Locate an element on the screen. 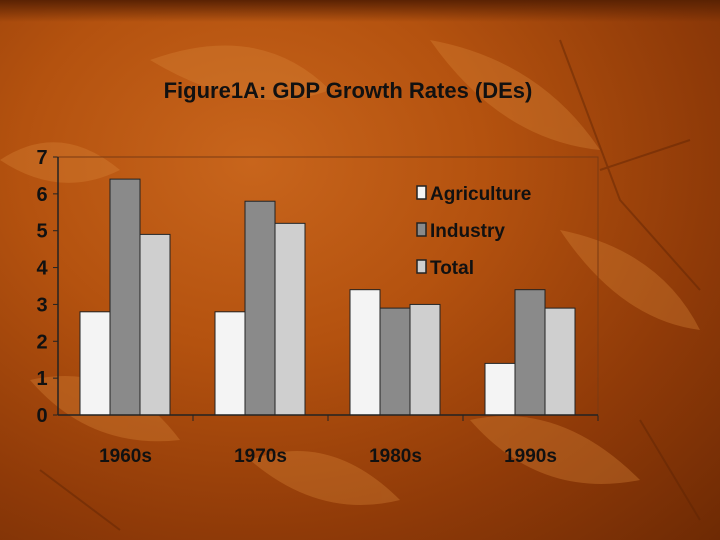 Image resolution: width=720 pixels, height=540 pixels. bar-agriculture-1960s is located at coordinates (95, 363).